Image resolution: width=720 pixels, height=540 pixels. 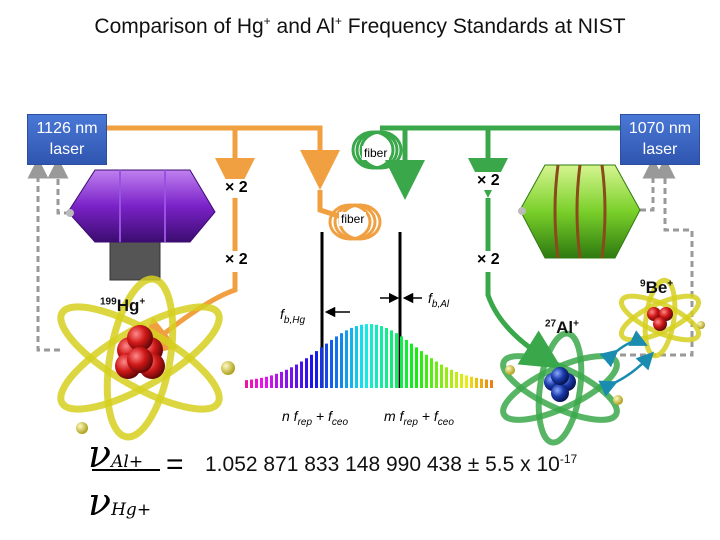 I want to click on hg-isotope-label: 199Hg+, so click(x=123, y=305).